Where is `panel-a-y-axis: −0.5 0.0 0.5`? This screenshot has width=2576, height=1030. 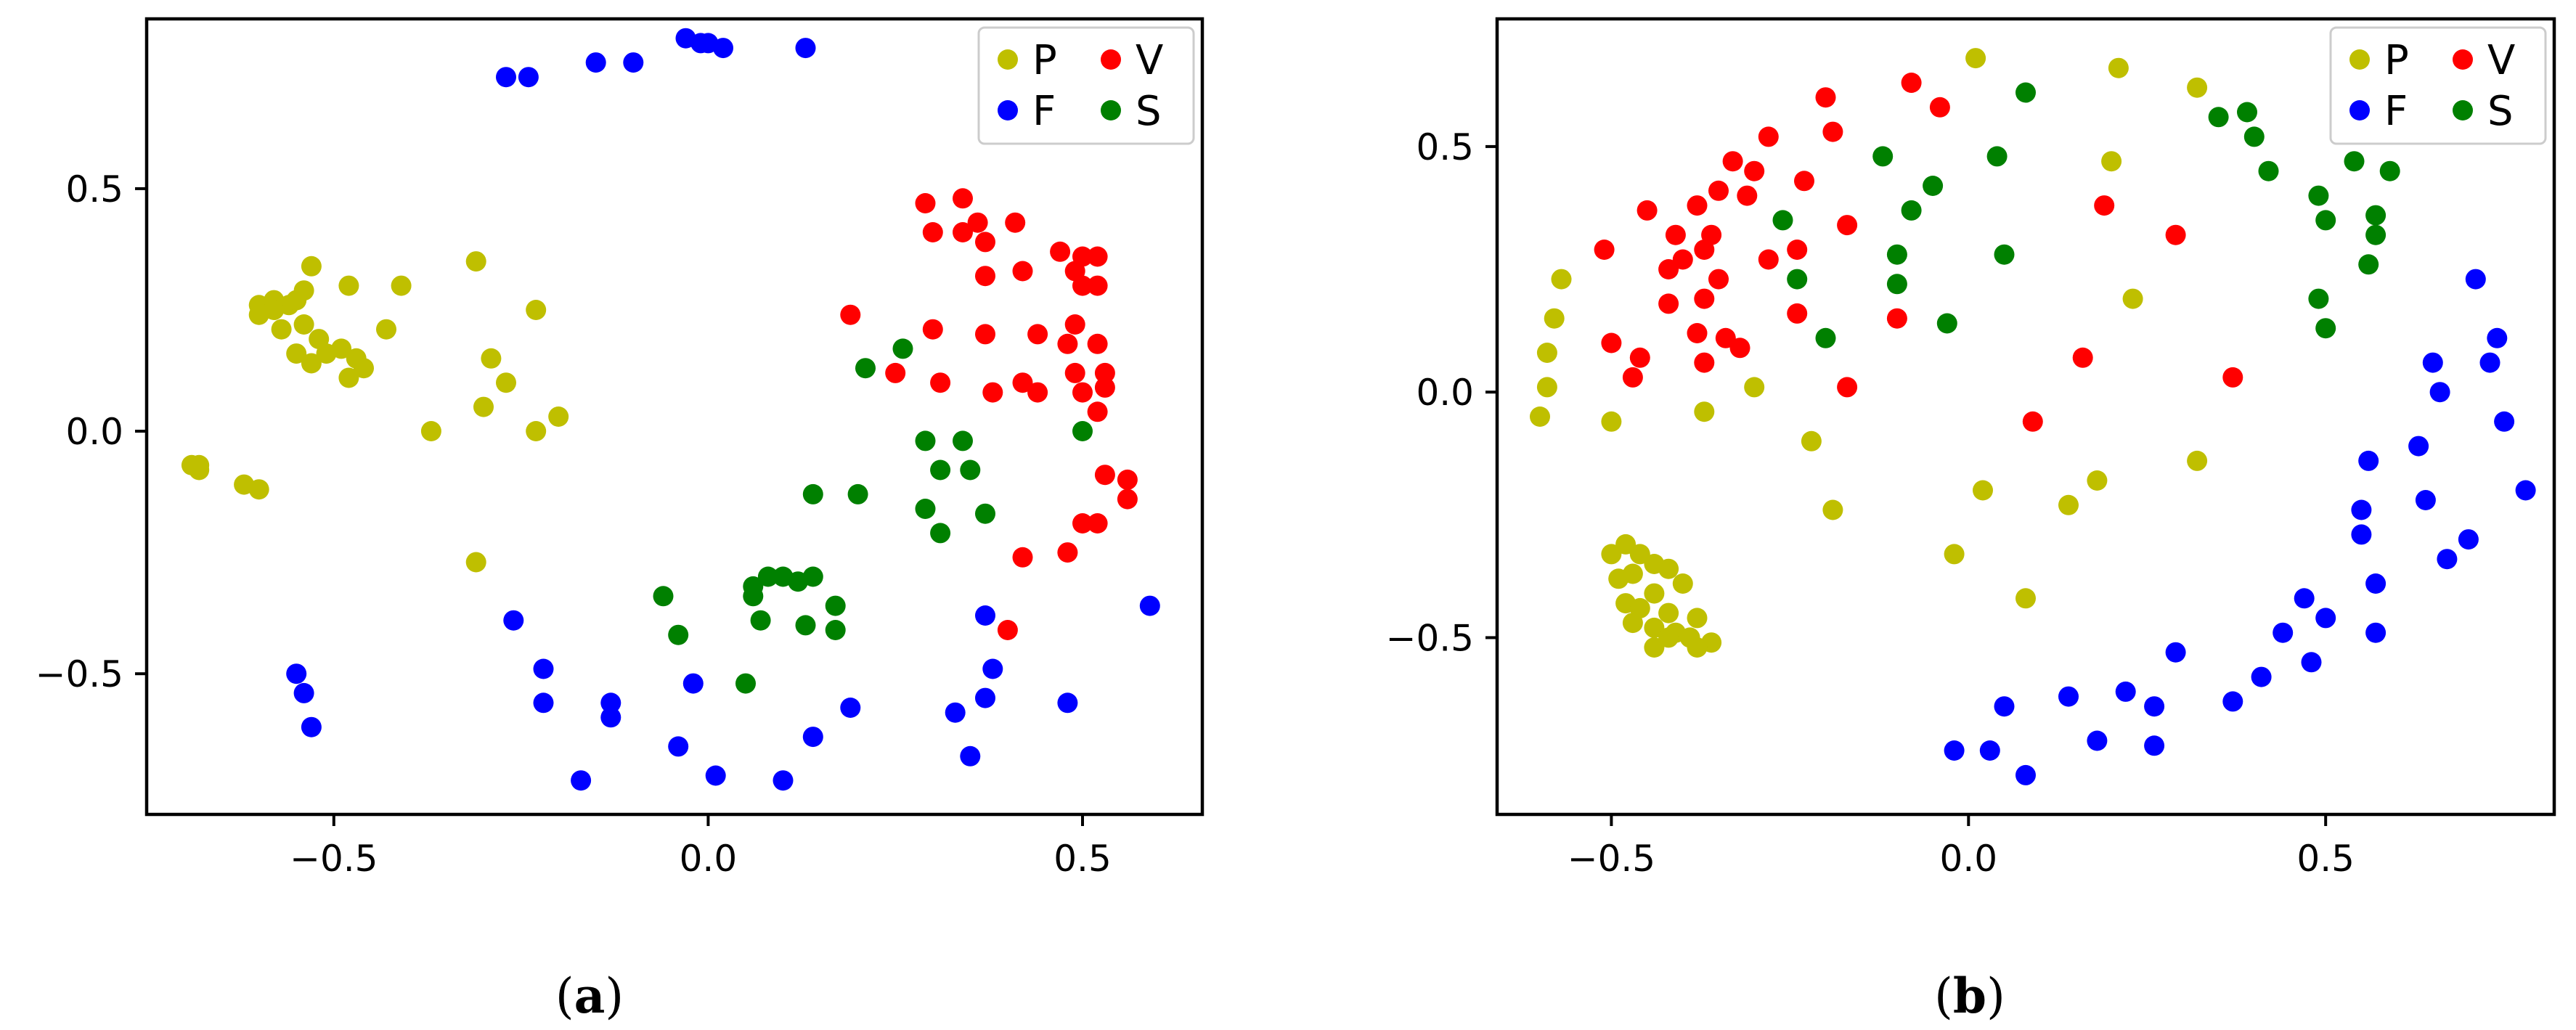 panel-a-y-axis: −0.5 0.0 0.5 is located at coordinates (91, 431).